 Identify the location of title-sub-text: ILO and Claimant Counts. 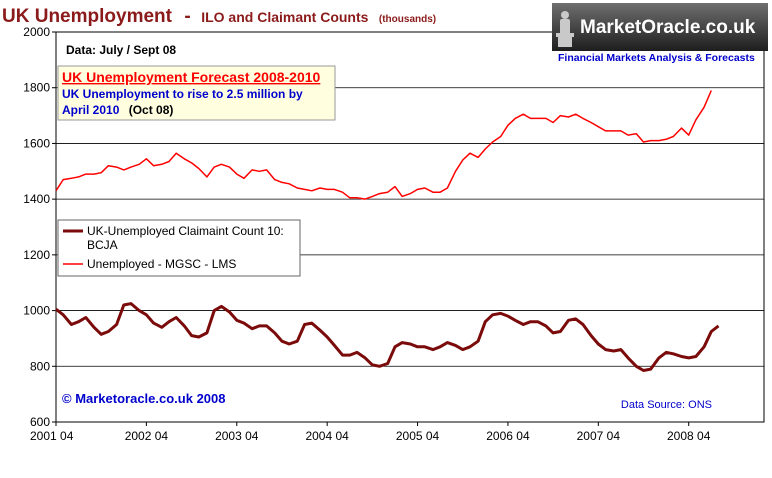
(284, 17).